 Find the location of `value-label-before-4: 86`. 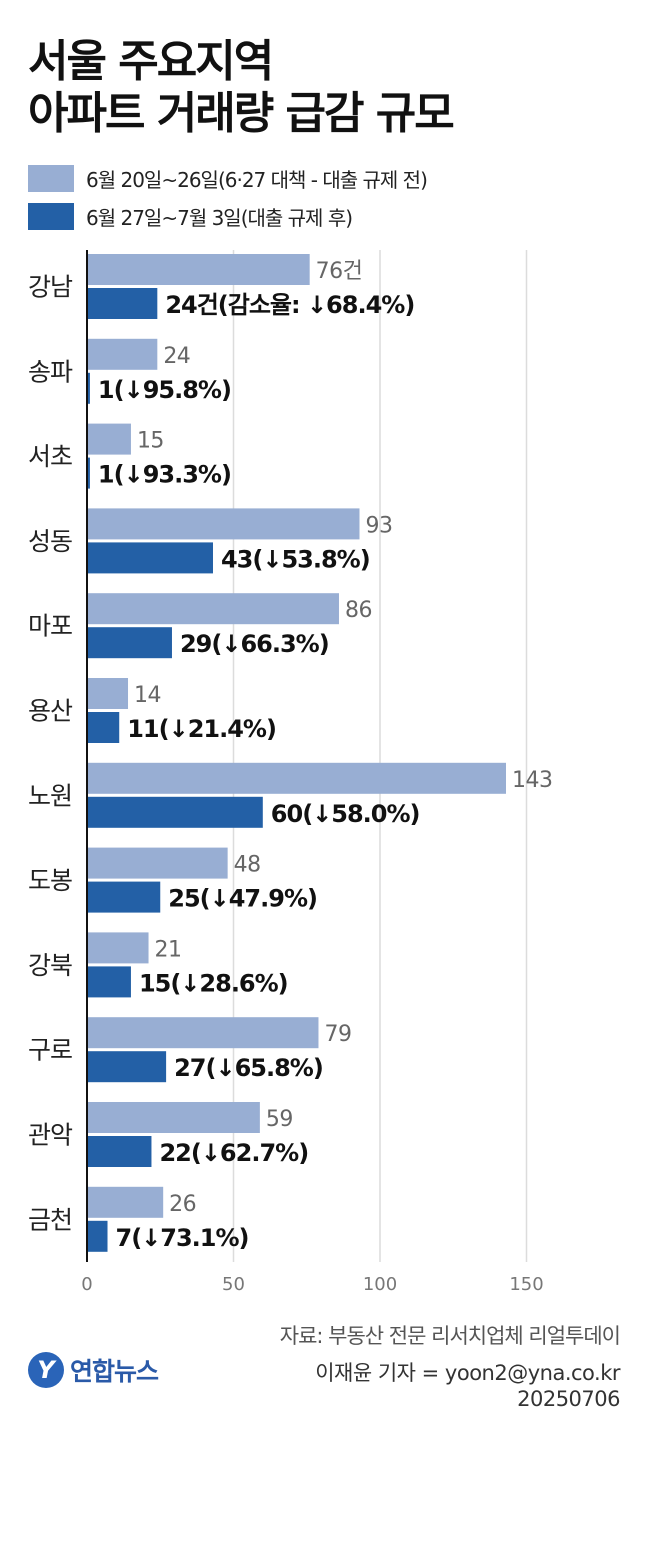

value-label-before-4: 86 is located at coordinates (358, 610).